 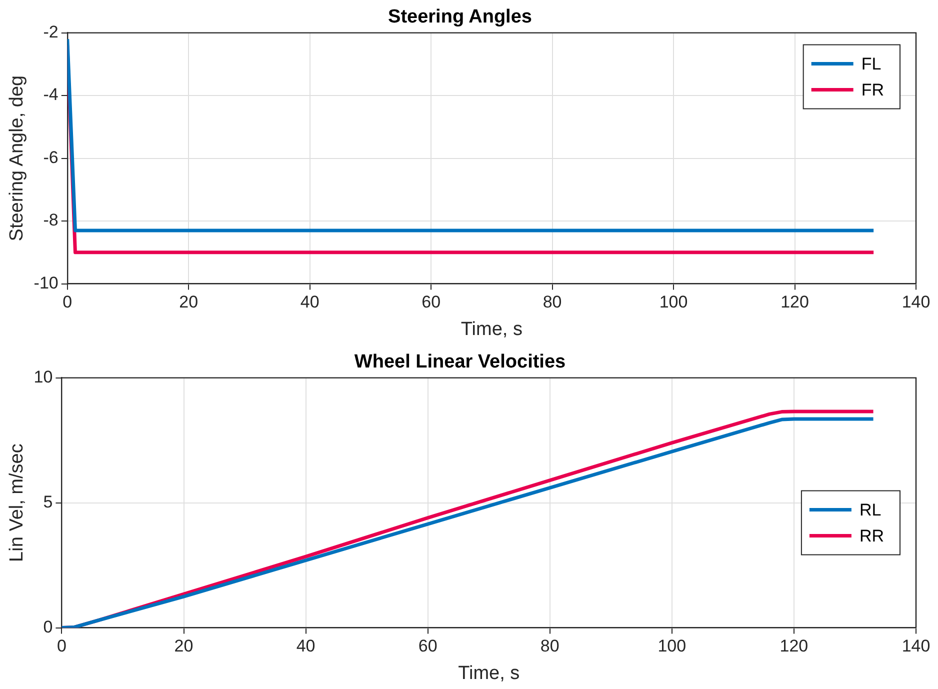 I want to click on y-axis-title: Lin Vel, m/sec, so click(x=17, y=503).